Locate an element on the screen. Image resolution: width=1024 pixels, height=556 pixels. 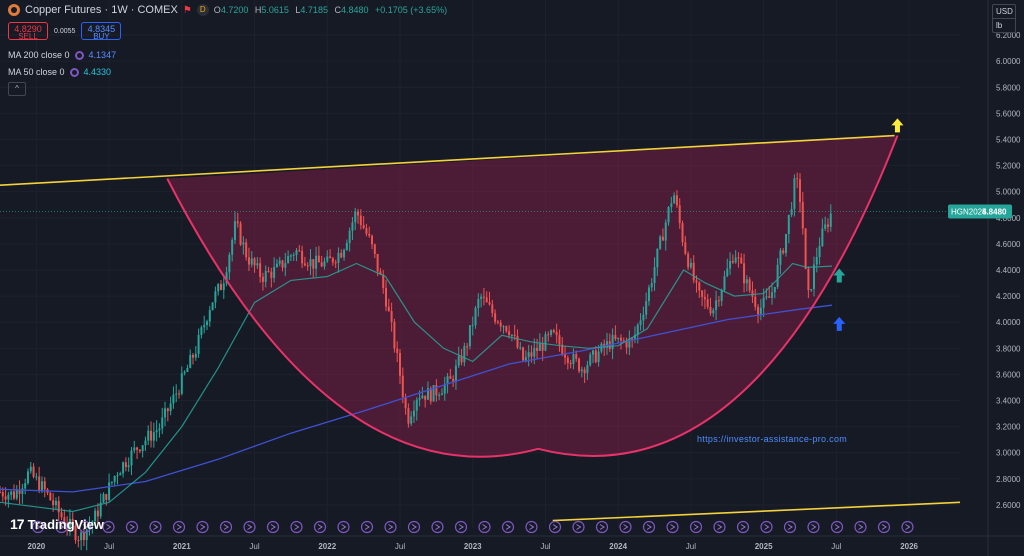
price-tick-label: 6.2000 is located at coordinates (1008, 35).